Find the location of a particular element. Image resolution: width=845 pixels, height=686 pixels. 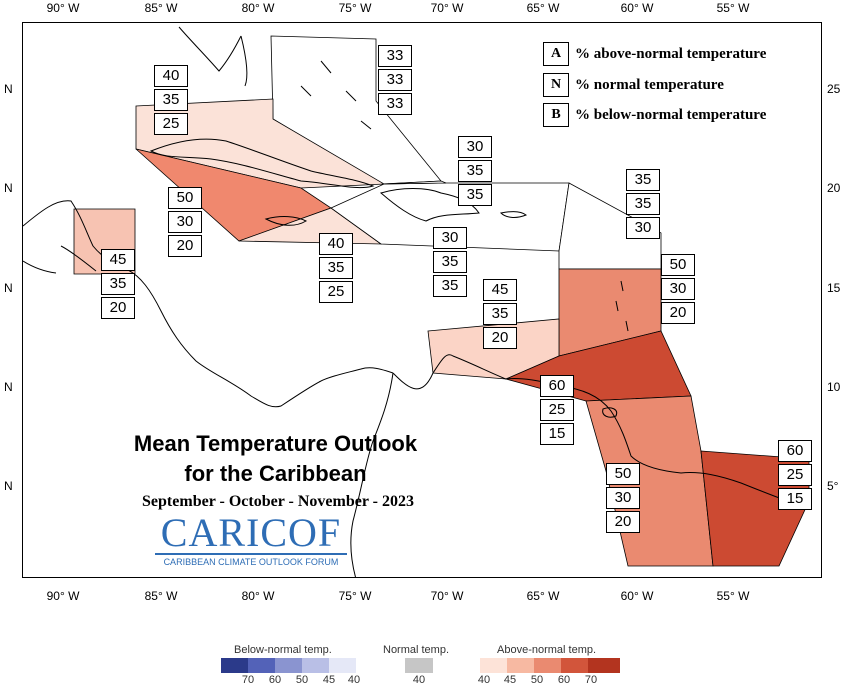

prob-box-suriname: 60 25 15 is located at coordinates (795, 476).